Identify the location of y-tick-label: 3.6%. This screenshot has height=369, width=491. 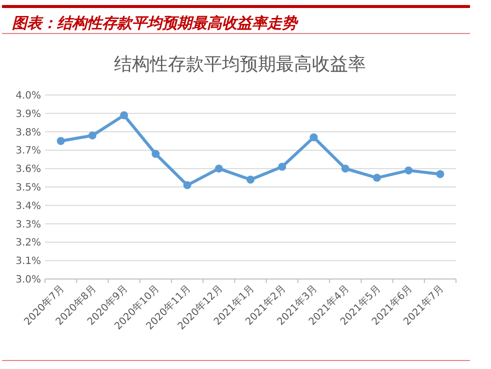
(28, 170).